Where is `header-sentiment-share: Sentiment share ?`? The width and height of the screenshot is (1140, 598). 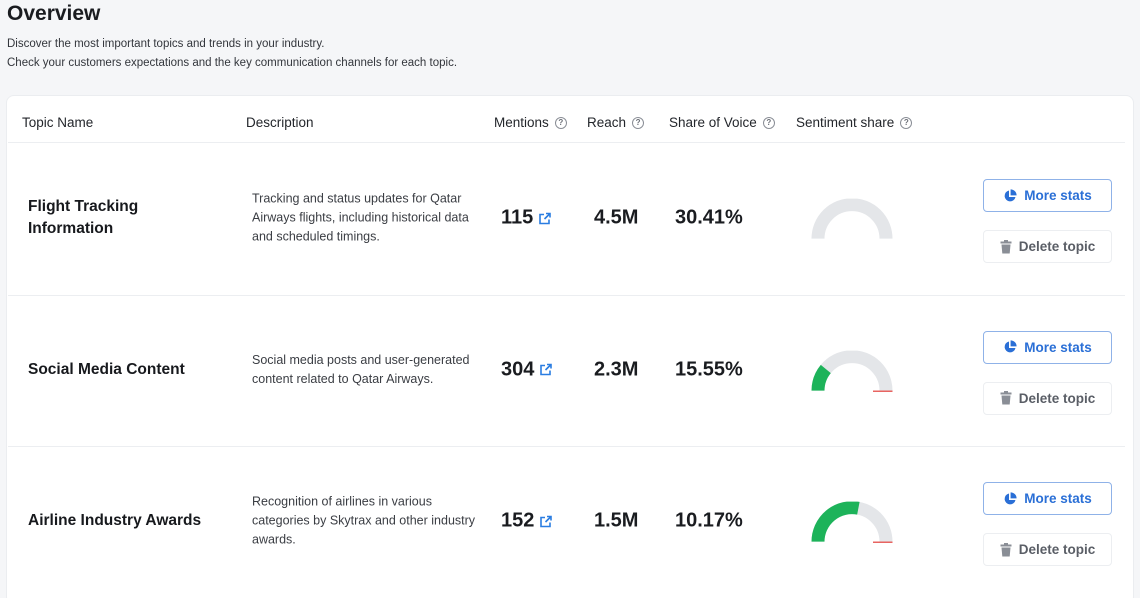
header-sentiment-share: Sentiment share ? is located at coordinates (854, 122).